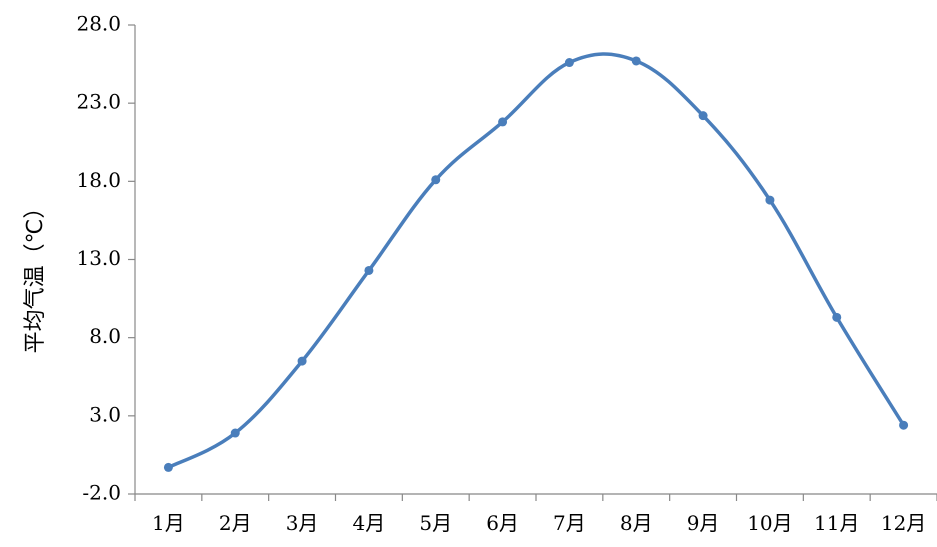  Describe the element at coordinates (98, 258) in the screenshot. I see `y-tick-label: 13.0` at that location.